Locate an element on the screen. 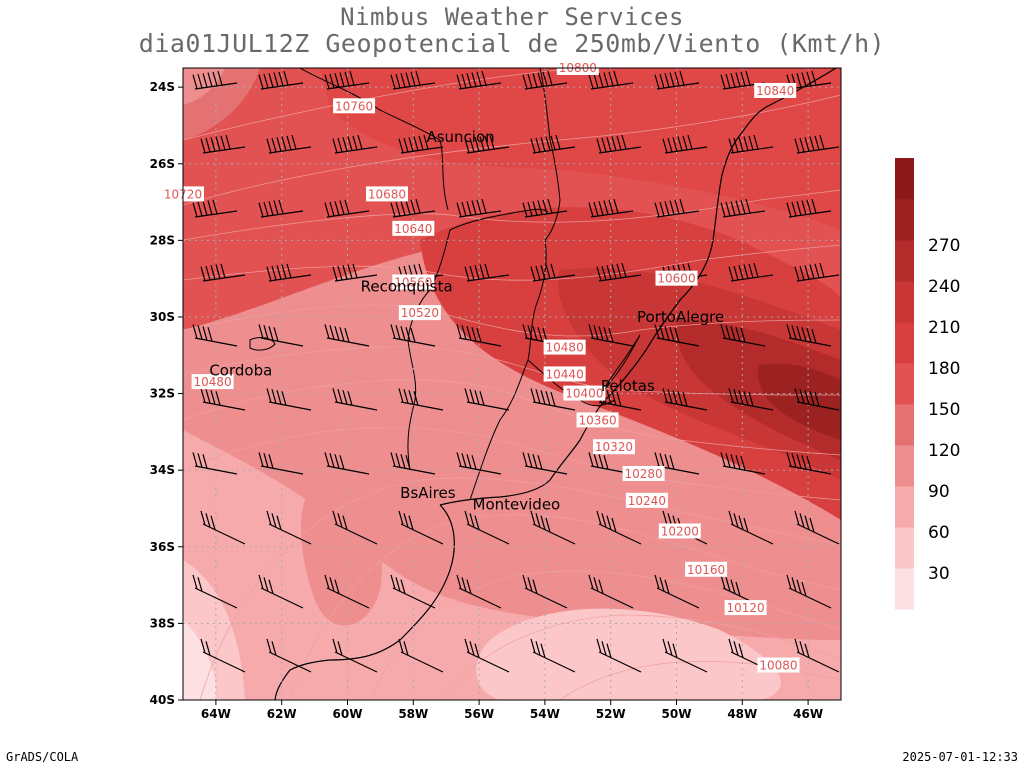 This screenshot has width=1024, height=768. contour-label: 10320 is located at coordinates (613, 447).